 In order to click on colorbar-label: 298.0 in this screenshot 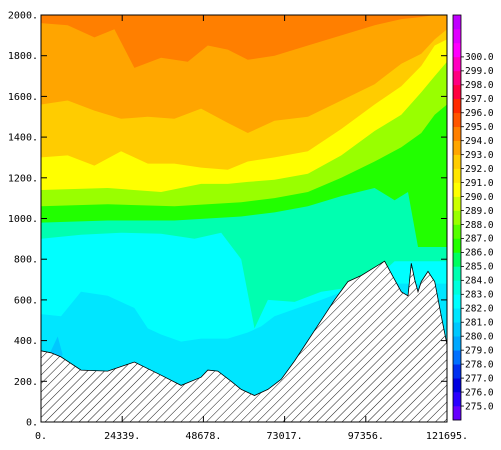, I will do `click(479, 85)`.